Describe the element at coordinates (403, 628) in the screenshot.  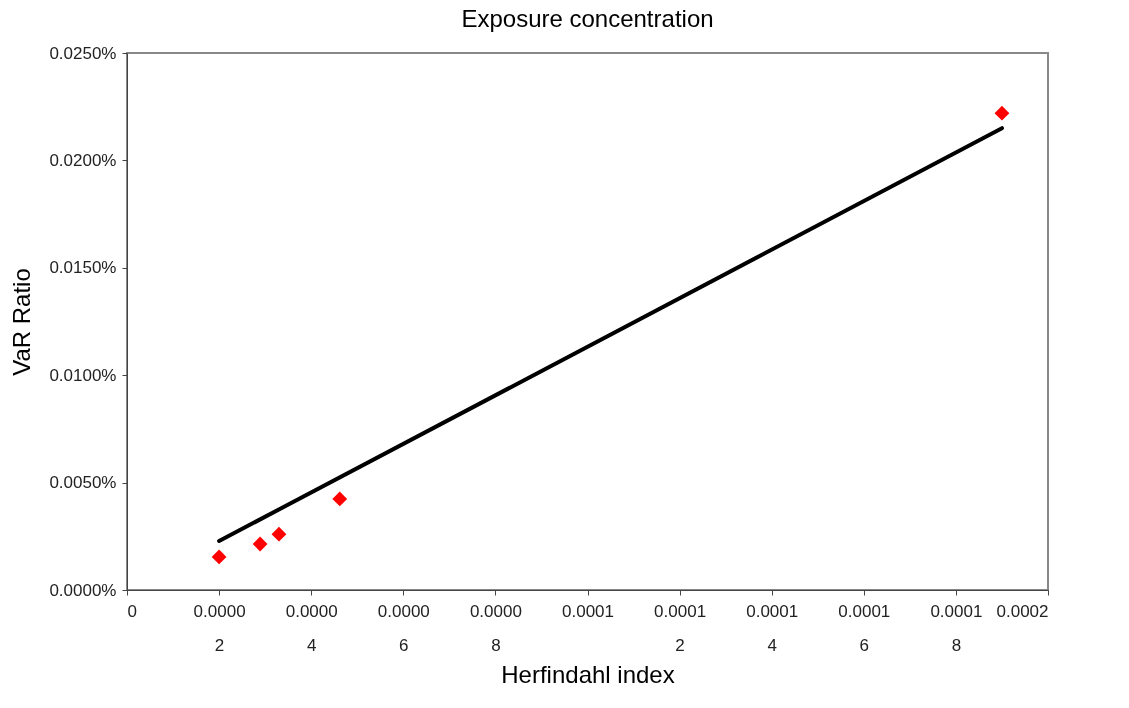
I see `x-tick-label: 0.00006` at that location.